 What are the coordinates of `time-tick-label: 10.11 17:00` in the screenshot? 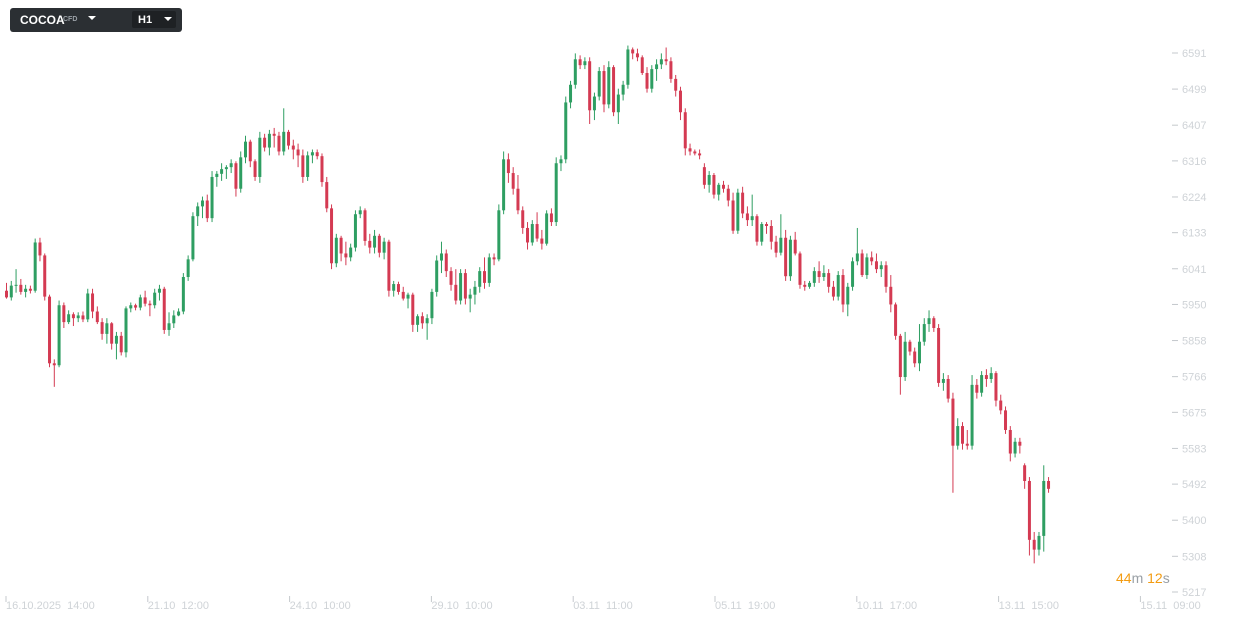 It's located at (887, 606).